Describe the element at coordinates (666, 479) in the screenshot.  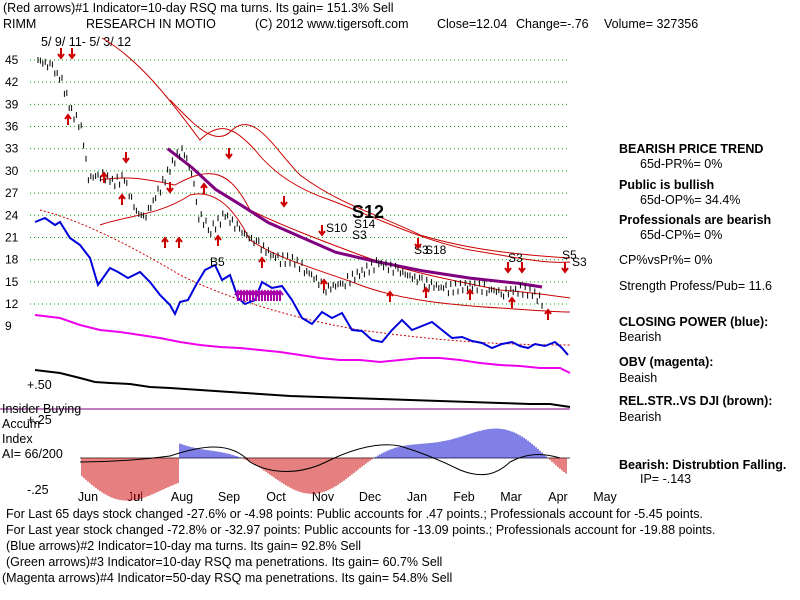
I see `ip-value: IP= -.143` at that location.